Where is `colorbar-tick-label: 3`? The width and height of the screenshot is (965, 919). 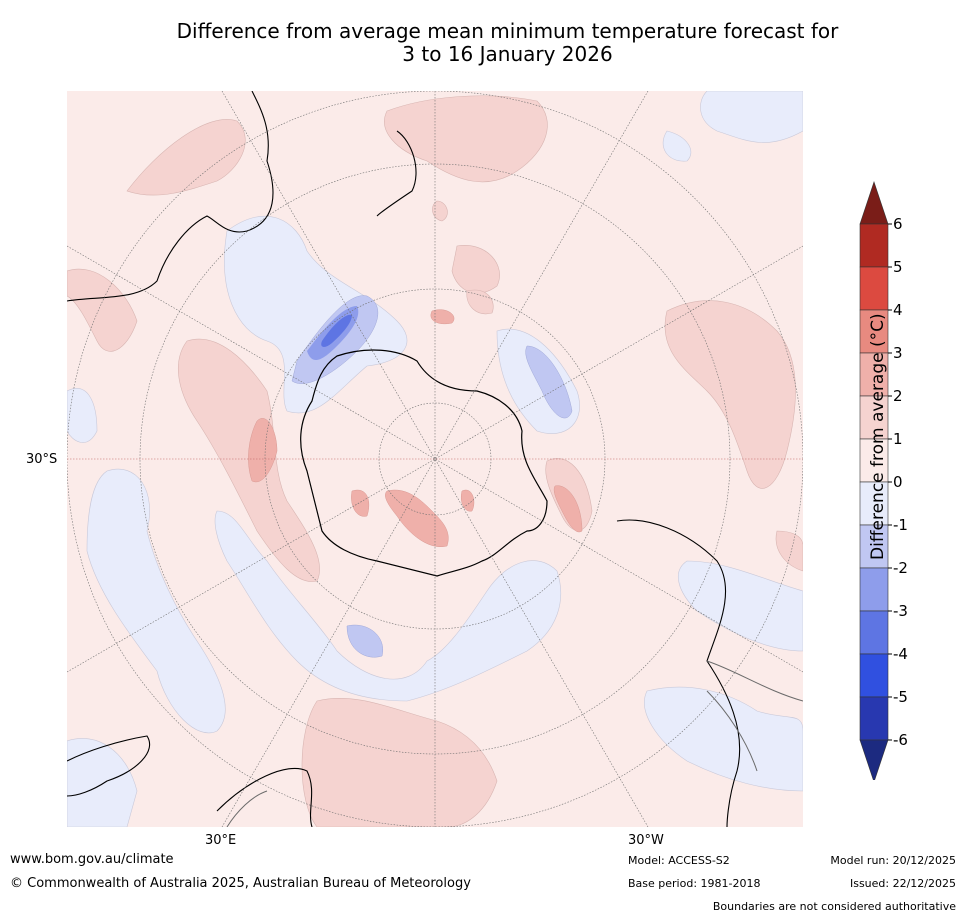 colorbar-tick-label: 3 is located at coordinates (898, 353).